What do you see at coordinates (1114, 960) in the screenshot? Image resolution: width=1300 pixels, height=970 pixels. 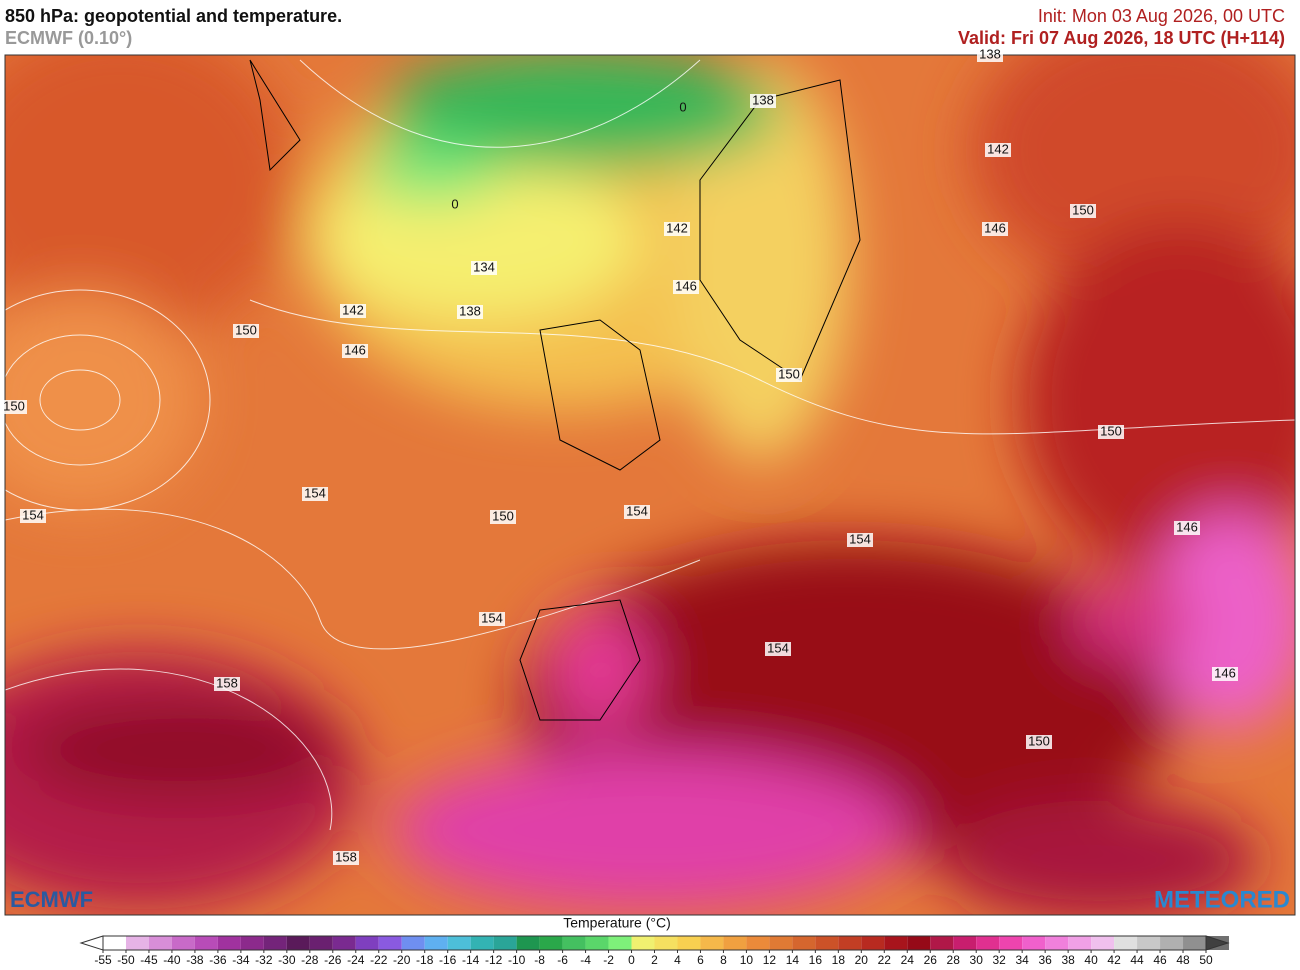 I see `colorbar-tick-label: 42` at bounding box center [1114, 960].